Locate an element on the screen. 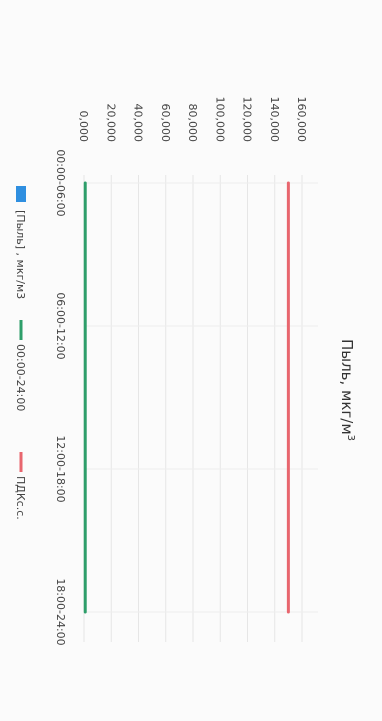 The width and height of the screenshot is (382, 721). legend-swatch is located at coordinates (21, 194).